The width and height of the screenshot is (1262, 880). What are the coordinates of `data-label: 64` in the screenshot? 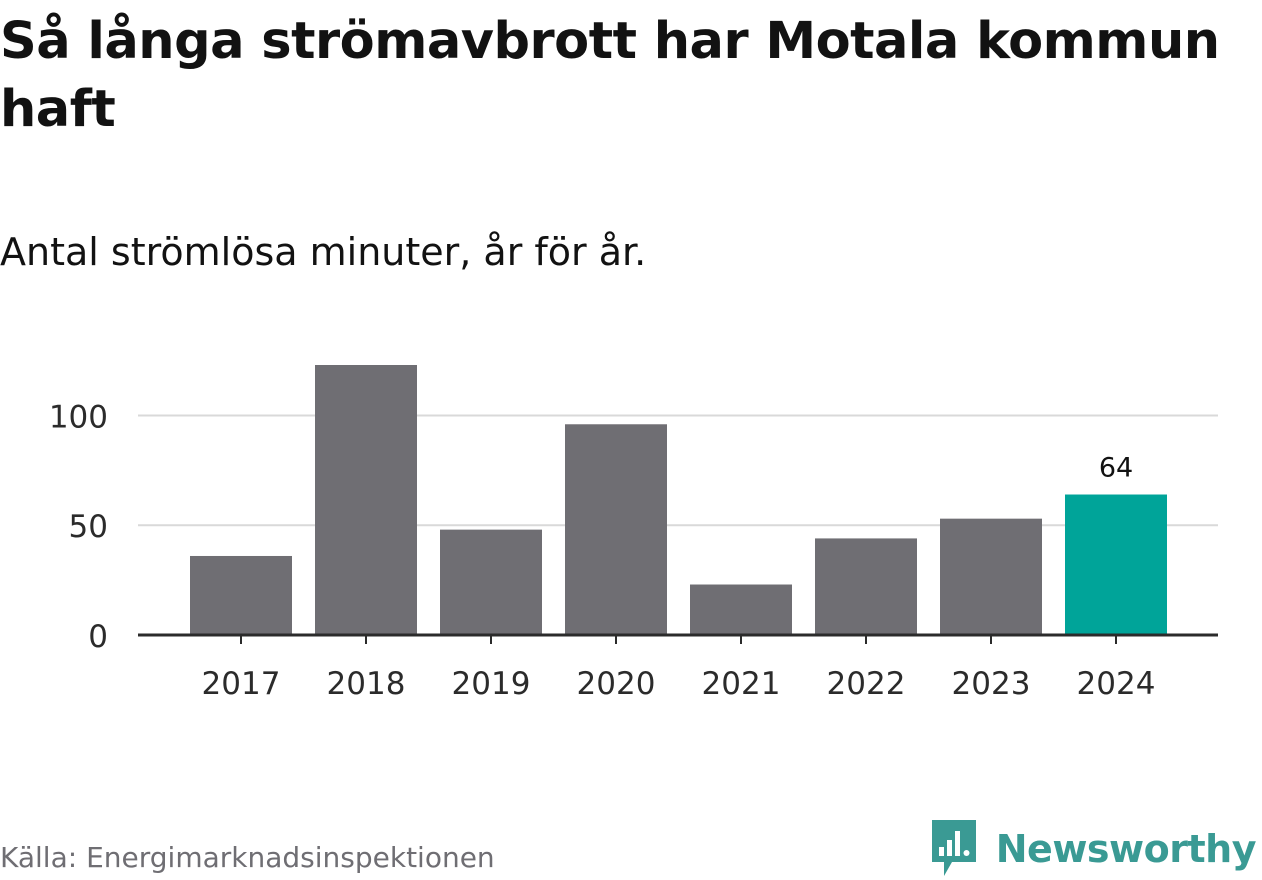 It's located at (1116, 468).